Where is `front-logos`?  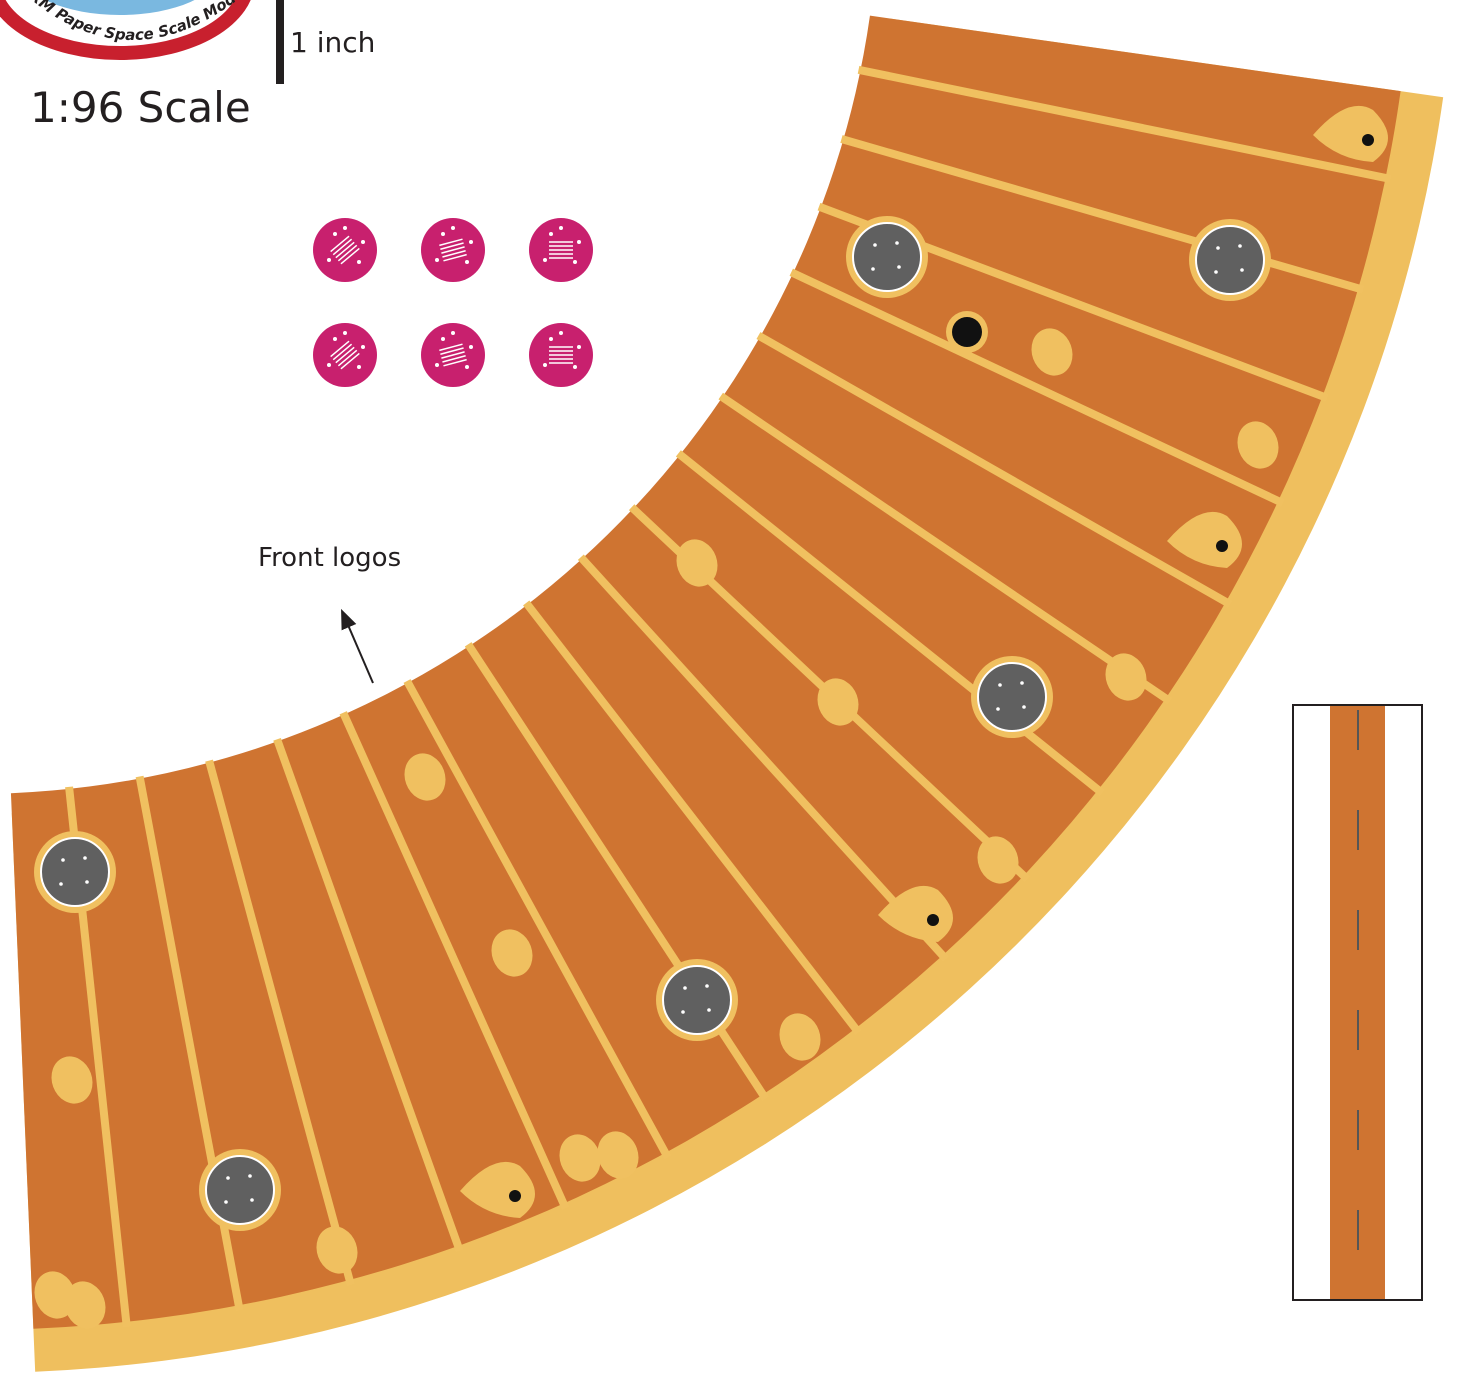
front-logos is located at coordinates (453, 302).